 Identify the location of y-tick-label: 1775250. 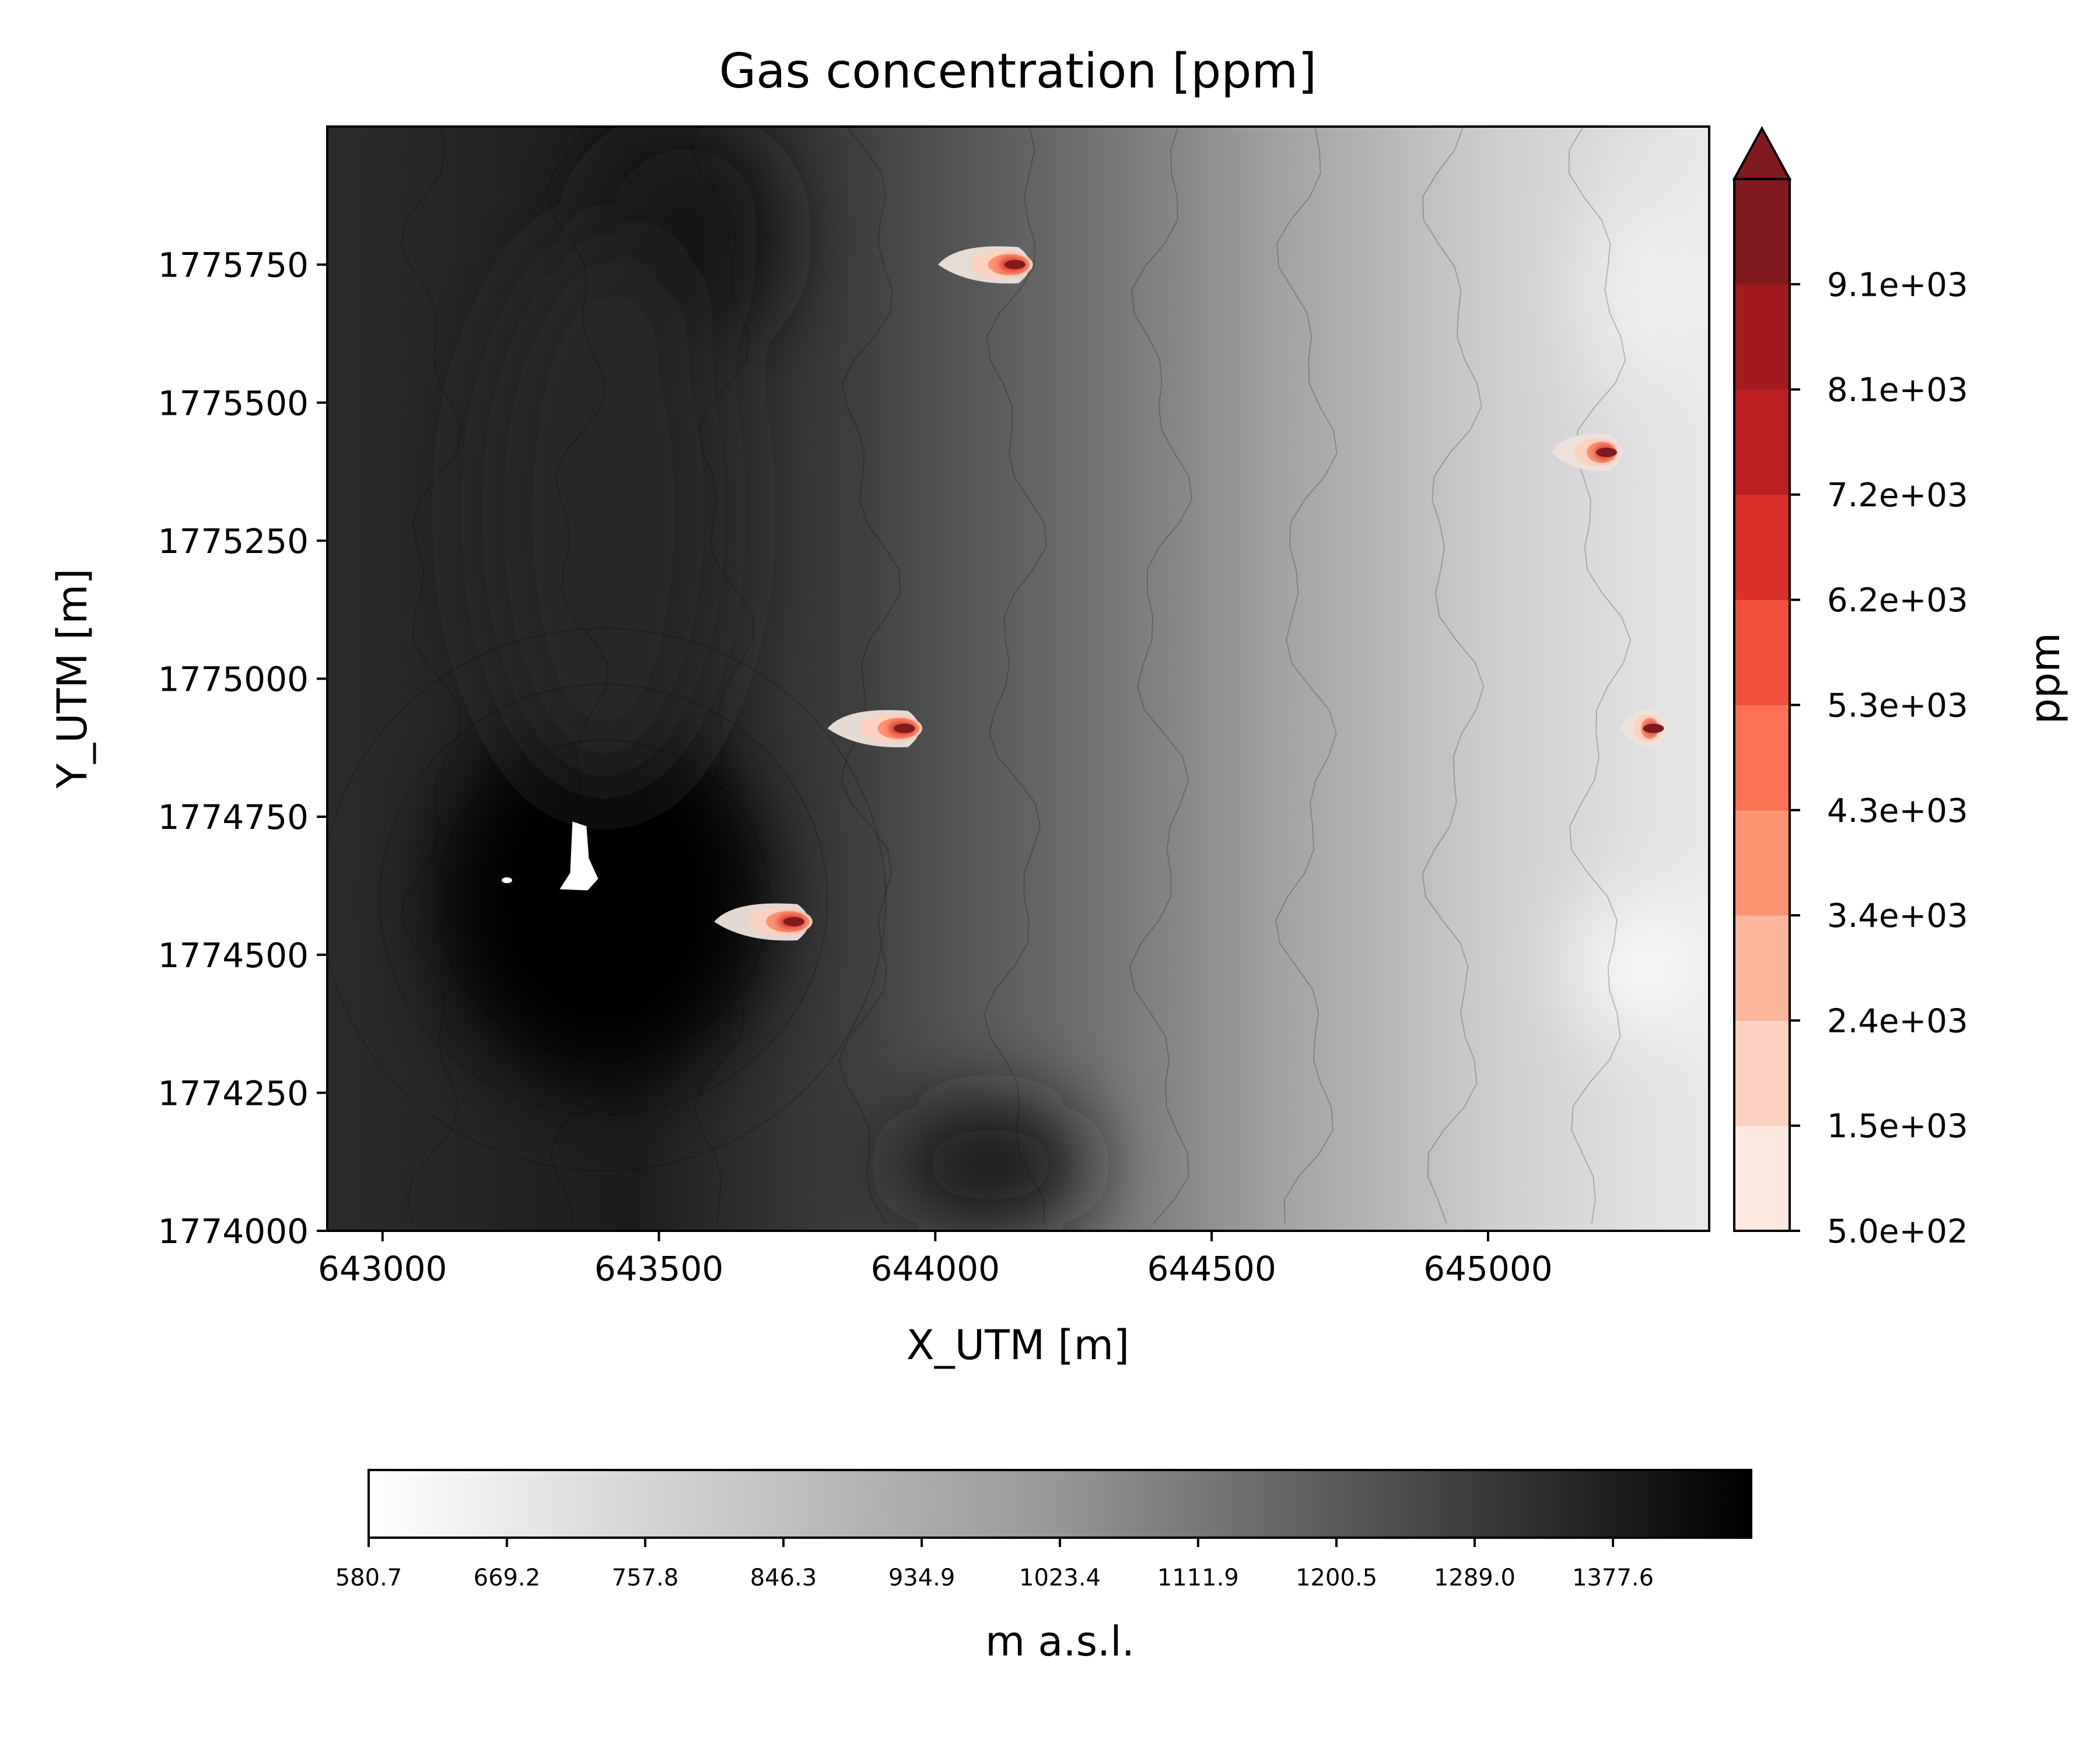
(233, 541).